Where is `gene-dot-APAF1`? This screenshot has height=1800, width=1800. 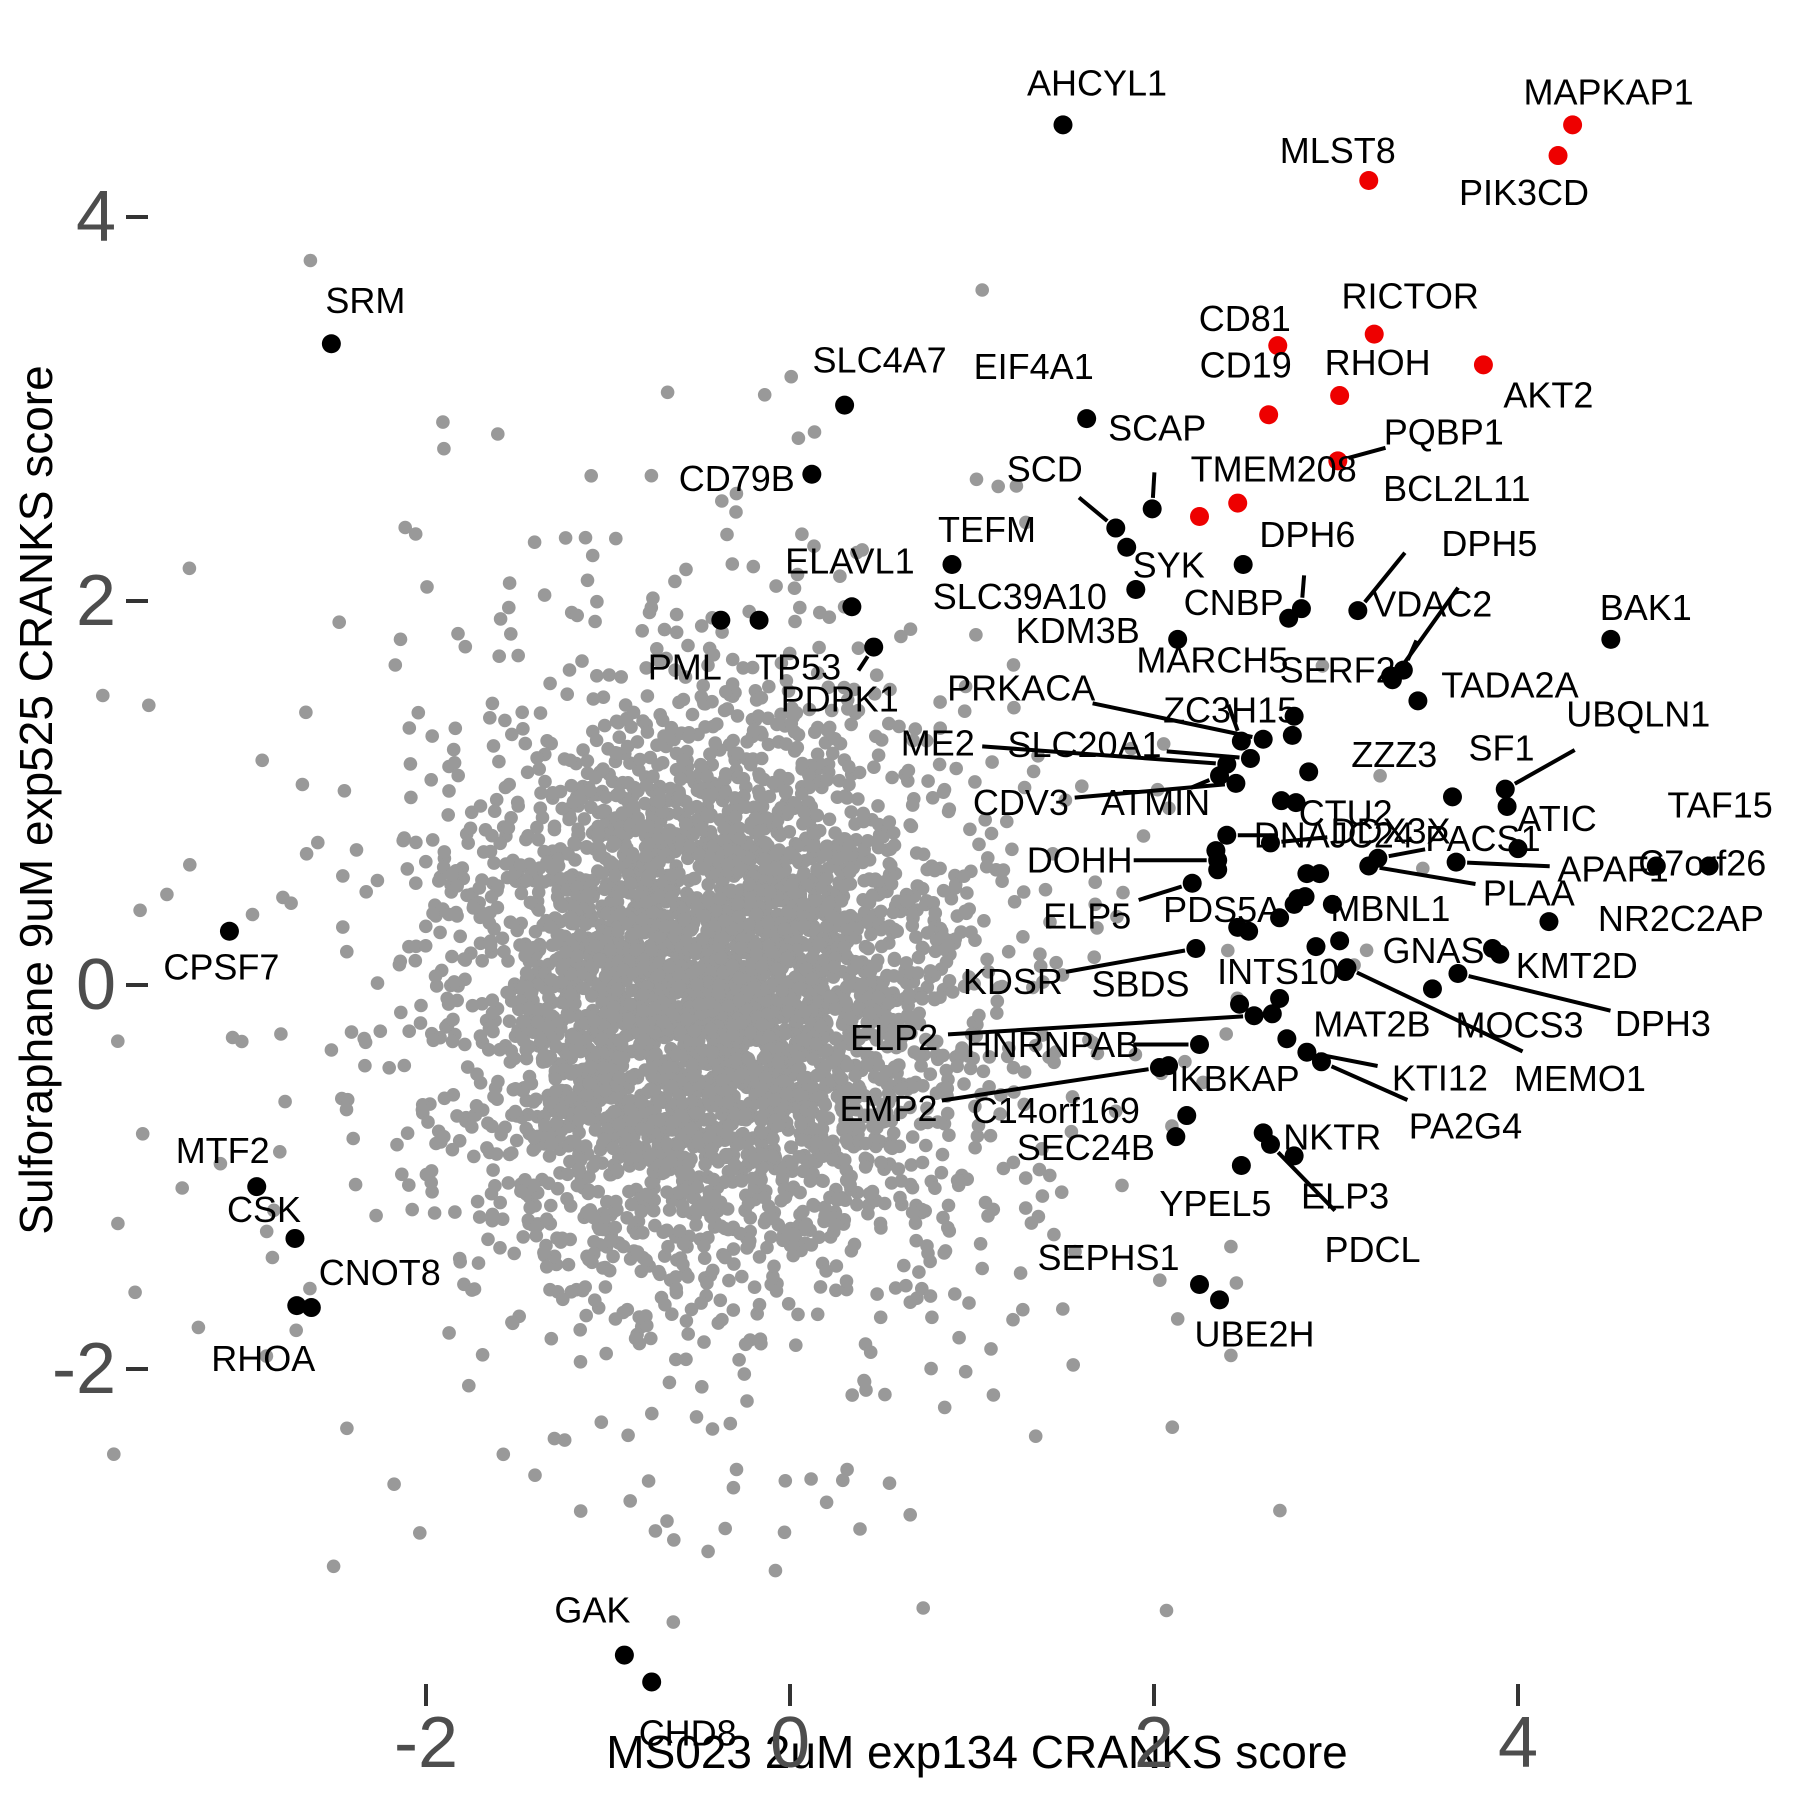
gene-dot-APAF1 is located at coordinates (1456, 862).